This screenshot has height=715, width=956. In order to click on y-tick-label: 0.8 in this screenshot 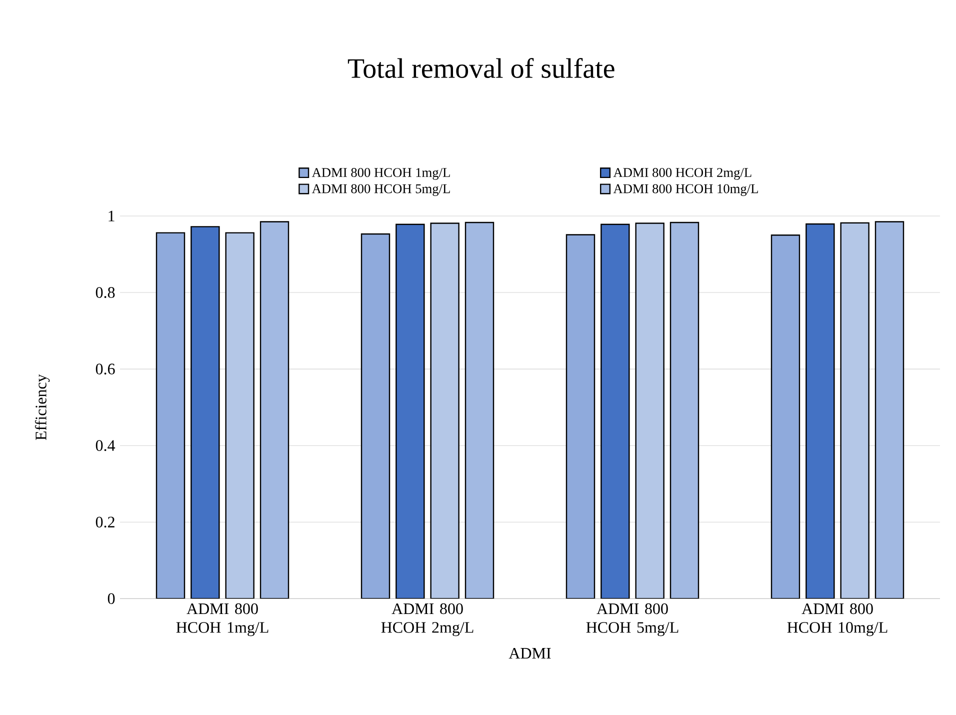, I will do `click(105, 292)`.